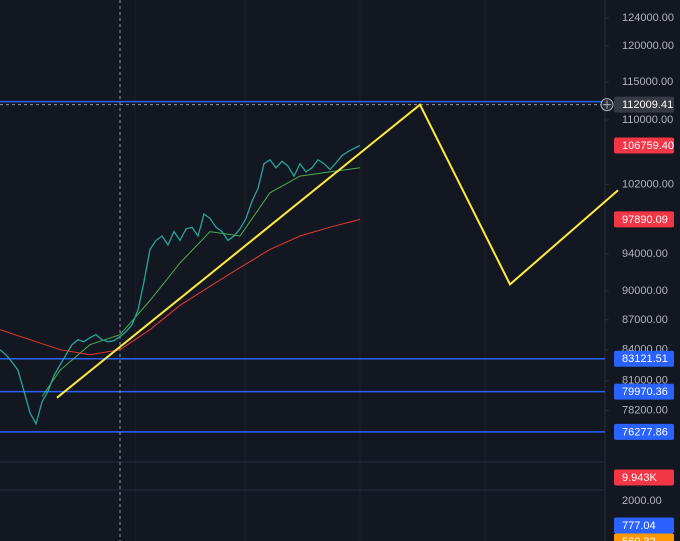  I want to click on y-tick-label: 120000.00, so click(648, 46).